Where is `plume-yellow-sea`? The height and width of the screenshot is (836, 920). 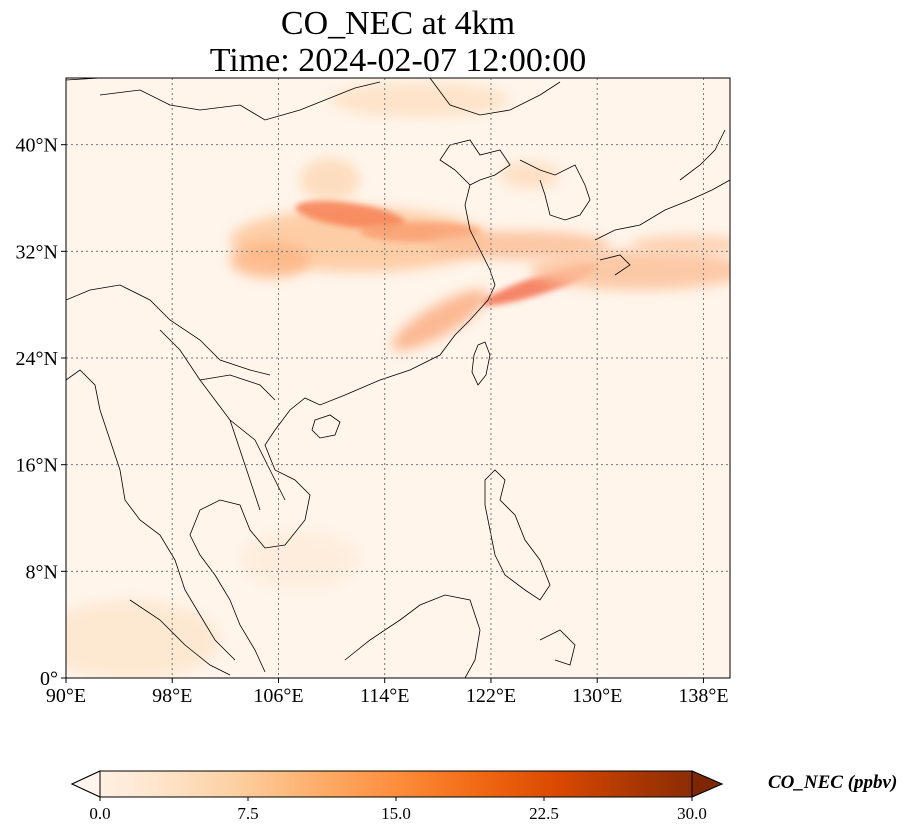 plume-yellow-sea is located at coordinates (520, 245).